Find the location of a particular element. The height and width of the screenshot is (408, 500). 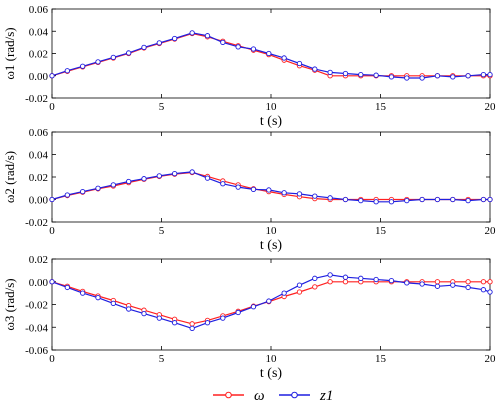

legend-label-z1: z1 is located at coordinates (326, 396).